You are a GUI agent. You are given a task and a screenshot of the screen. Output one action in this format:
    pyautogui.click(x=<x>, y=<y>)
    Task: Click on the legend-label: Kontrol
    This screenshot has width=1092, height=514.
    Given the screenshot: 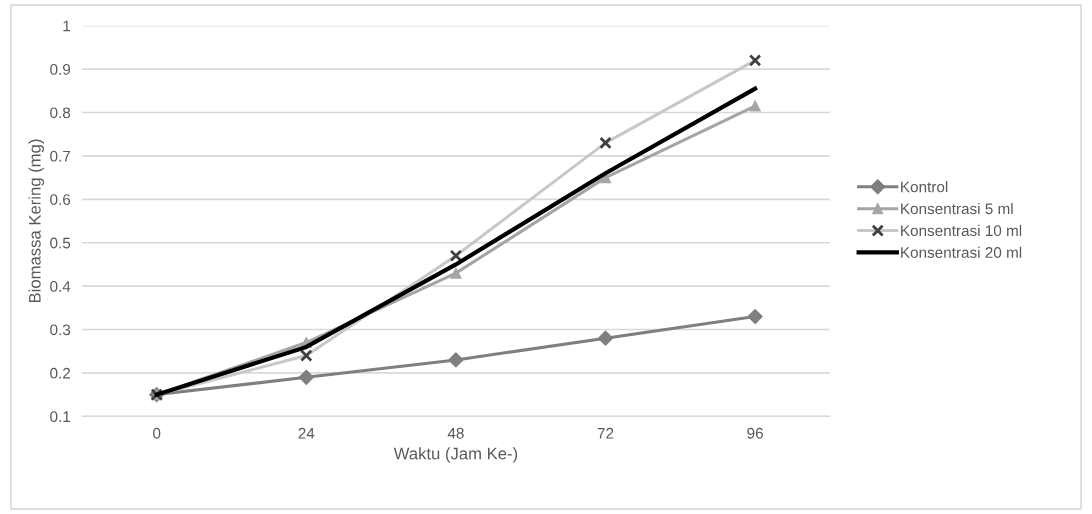 What is the action you would take?
    pyautogui.click(x=924, y=187)
    